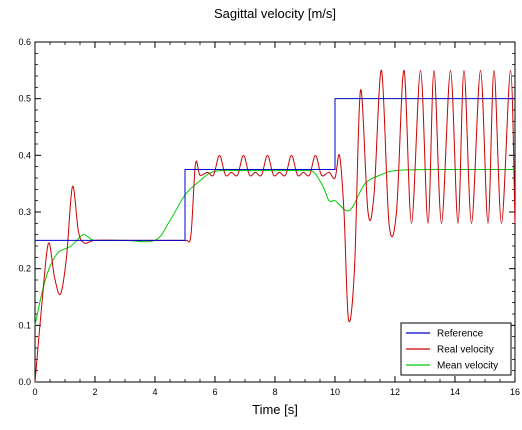 The image size is (522, 430). What do you see at coordinates (465, 350) in the screenshot?
I see `legend-label-real-velocity: Real velocity` at bounding box center [465, 350].